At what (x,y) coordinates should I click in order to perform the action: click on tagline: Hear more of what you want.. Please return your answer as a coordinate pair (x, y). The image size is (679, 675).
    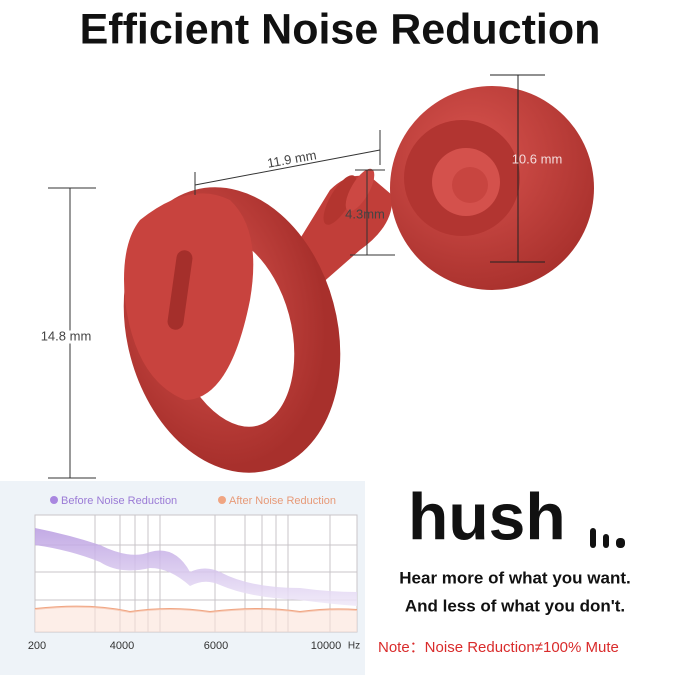
    Looking at the image, I should click on (514, 577).